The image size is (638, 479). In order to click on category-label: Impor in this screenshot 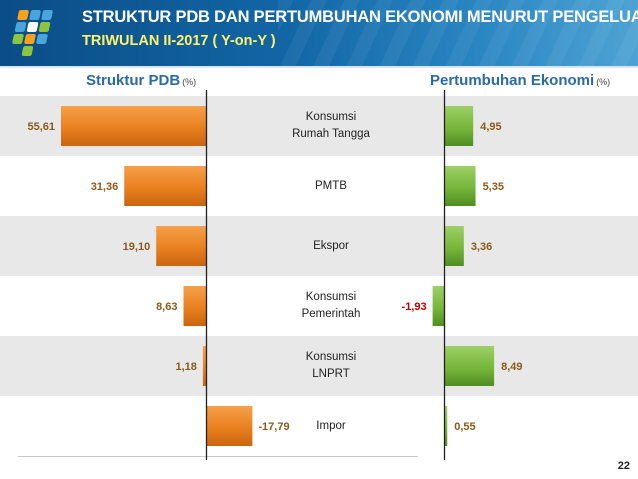, I will do `click(331, 426)`.